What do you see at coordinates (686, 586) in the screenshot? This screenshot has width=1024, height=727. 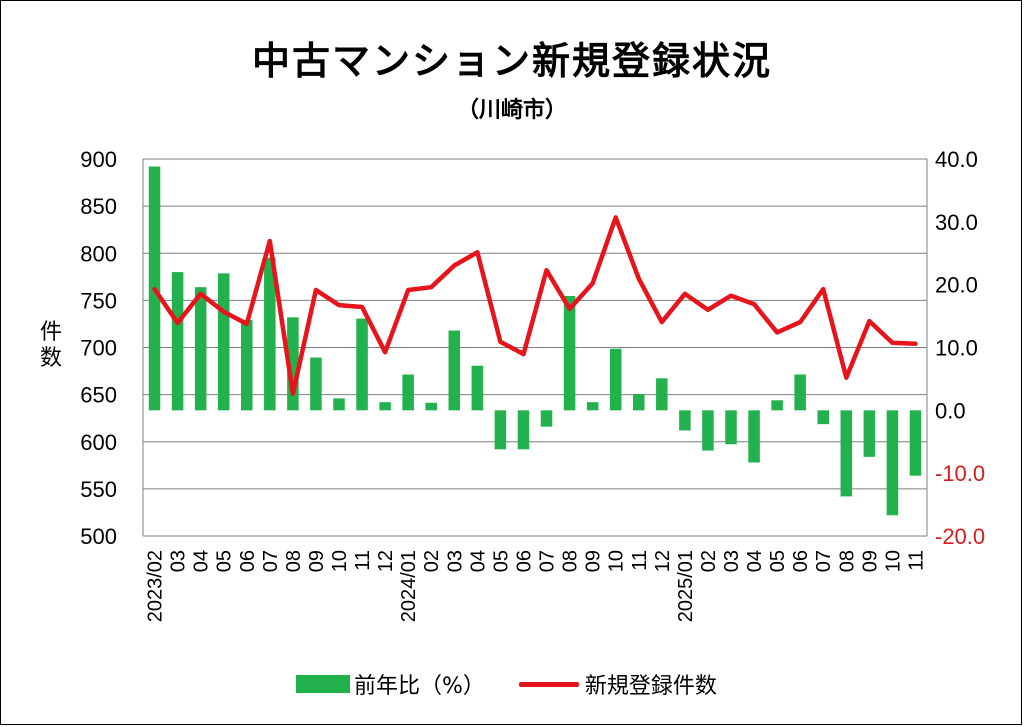 I see `x-tick-label: 2025/01` at bounding box center [686, 586].